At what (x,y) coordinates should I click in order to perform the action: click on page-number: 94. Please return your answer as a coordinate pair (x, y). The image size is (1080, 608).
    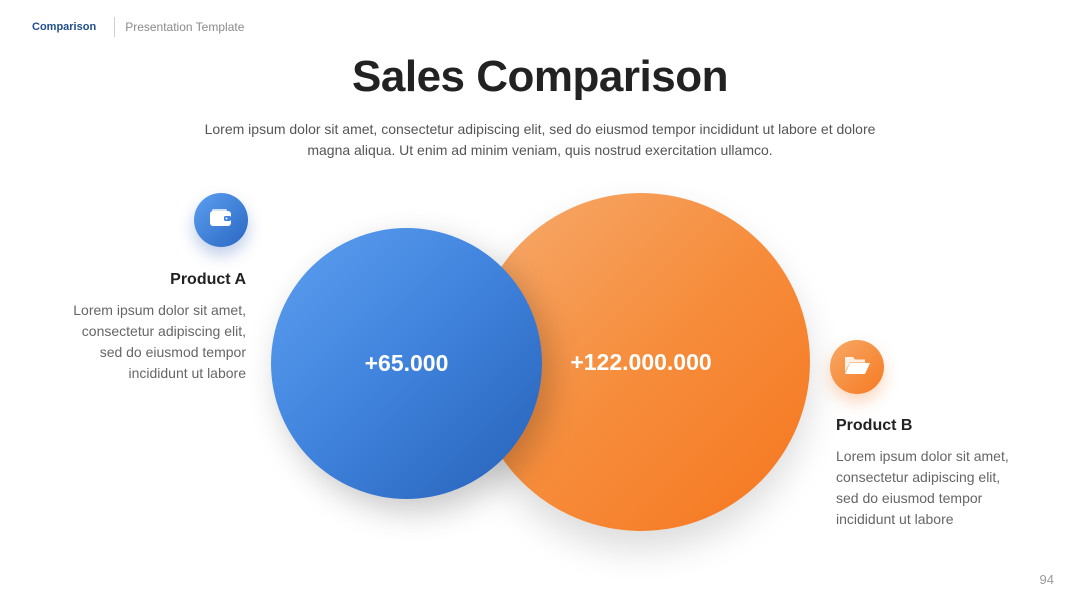
    Looking at the image, I should click on (1046, 579).